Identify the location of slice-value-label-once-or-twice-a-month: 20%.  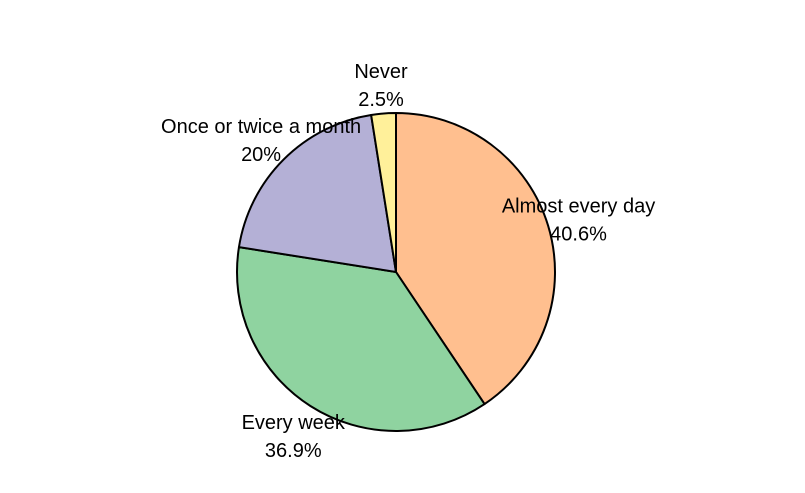
(261, 155).